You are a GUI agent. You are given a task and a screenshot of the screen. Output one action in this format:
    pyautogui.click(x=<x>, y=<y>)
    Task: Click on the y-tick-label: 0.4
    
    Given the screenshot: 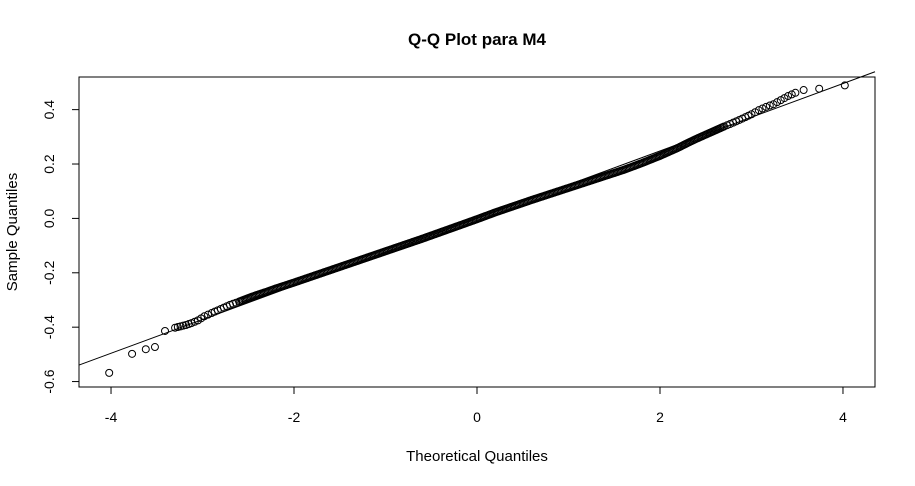 What is the action you would take?
    pyautogui.click(x=49, y=110)
    